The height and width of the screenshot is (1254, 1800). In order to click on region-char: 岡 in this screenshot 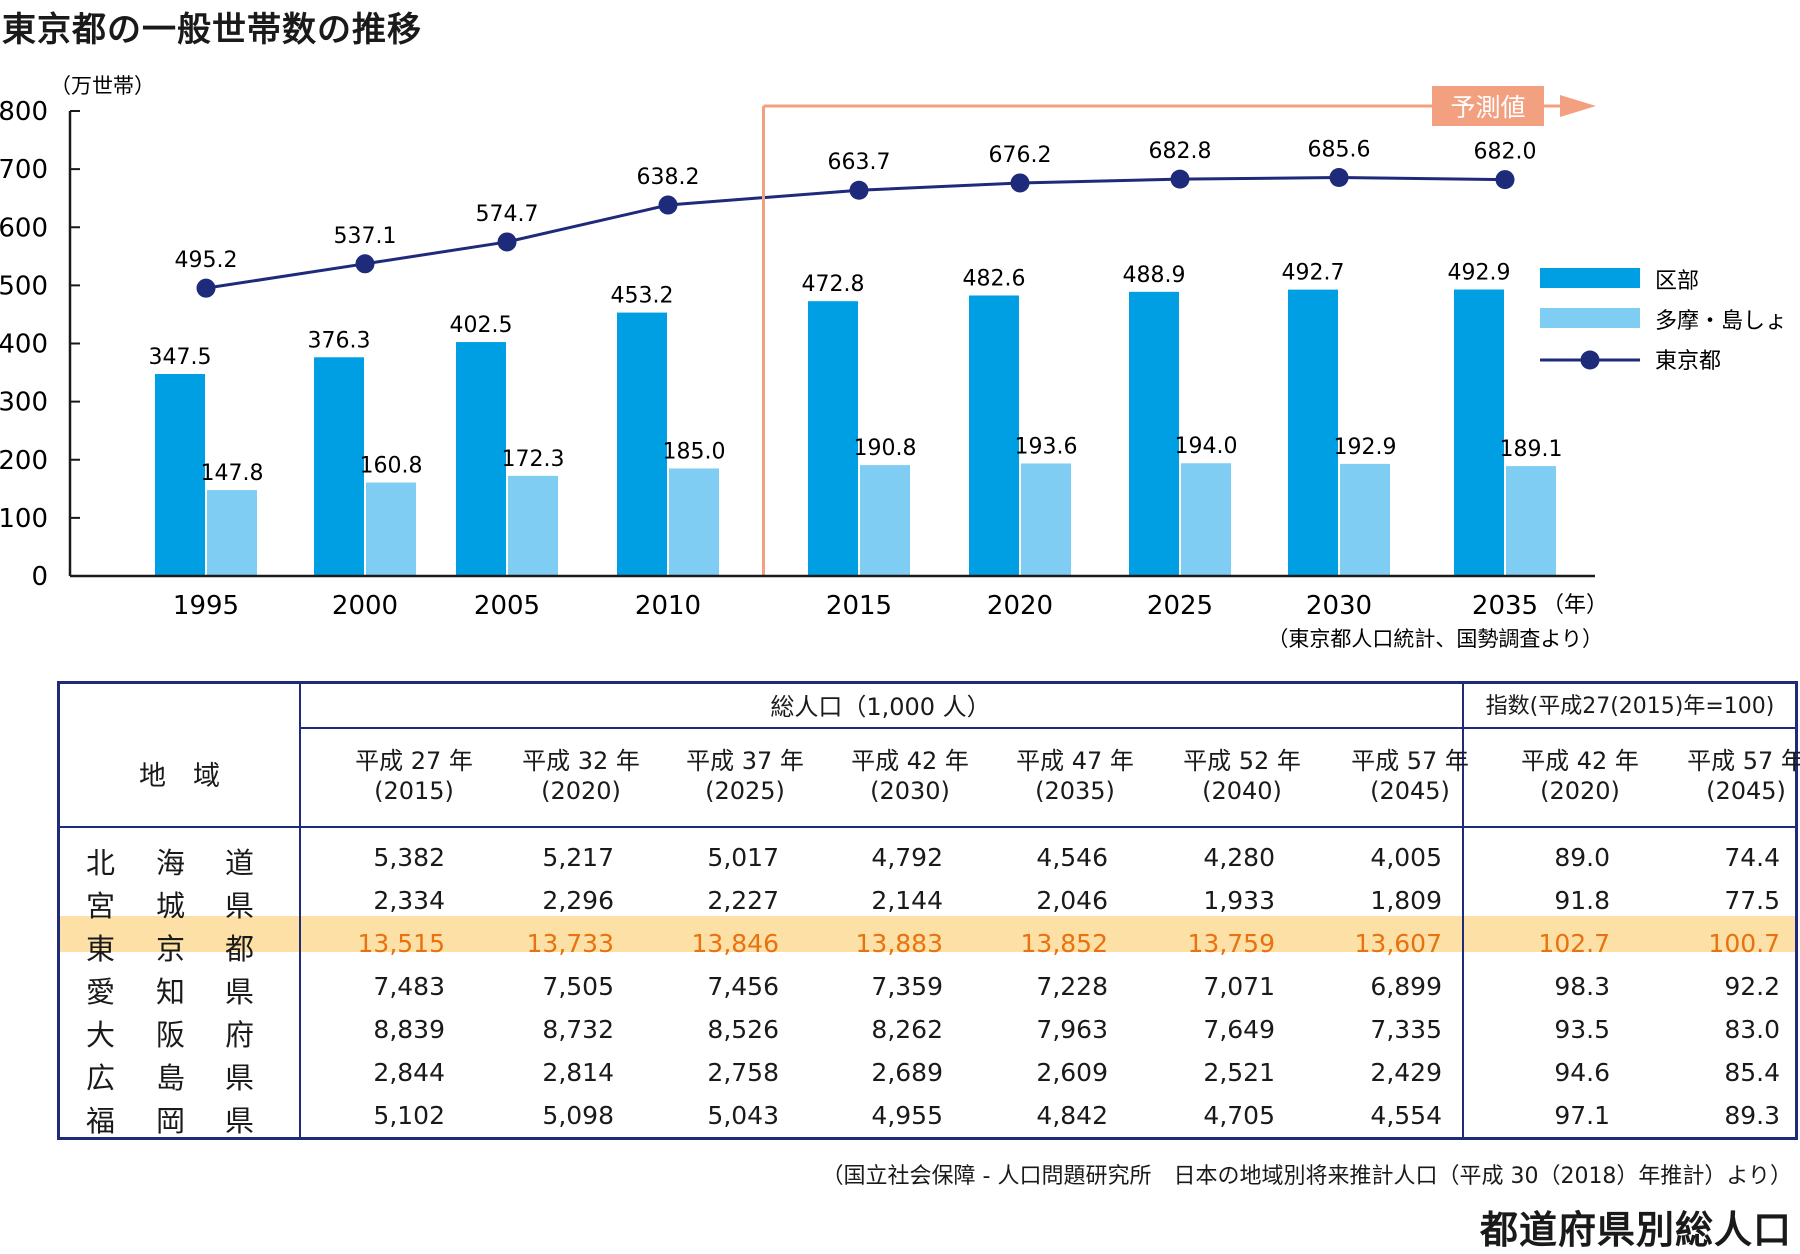, I will do `click(171, 1121)`.